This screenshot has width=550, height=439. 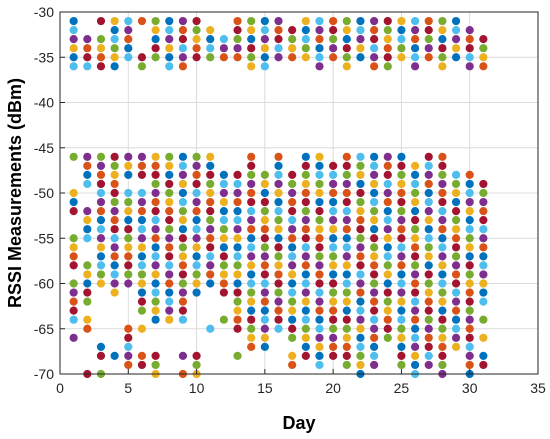 I want to click on y-tick-label: -55, so click(x=44, y=238).